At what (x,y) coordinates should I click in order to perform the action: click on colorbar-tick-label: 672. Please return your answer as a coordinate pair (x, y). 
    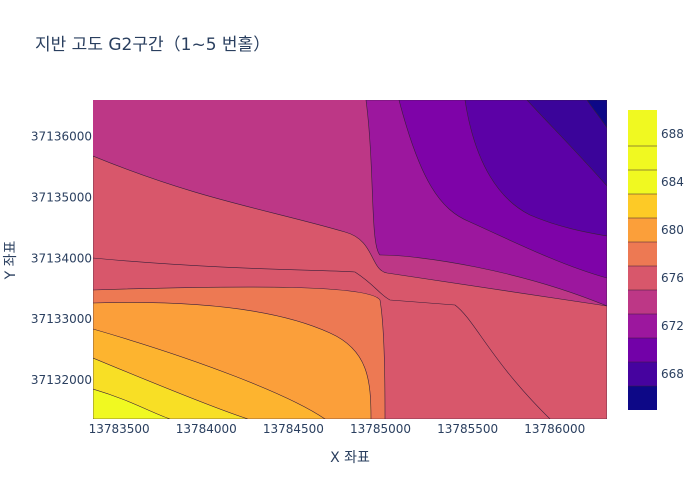
    Looking at the image, I should click on (672, 326).